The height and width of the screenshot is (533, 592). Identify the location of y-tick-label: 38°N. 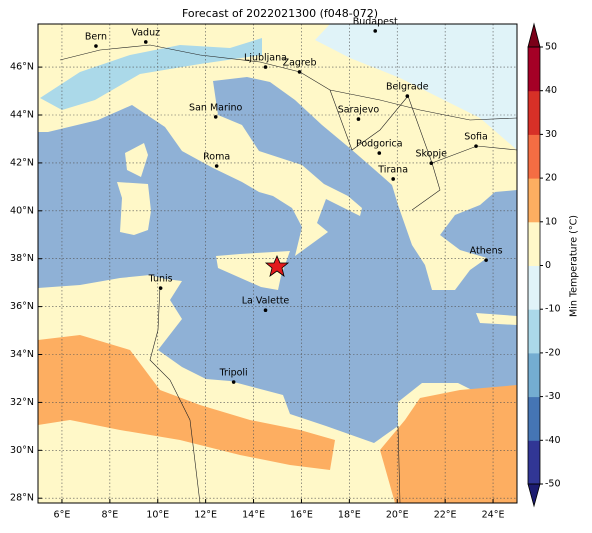
(22, 258).